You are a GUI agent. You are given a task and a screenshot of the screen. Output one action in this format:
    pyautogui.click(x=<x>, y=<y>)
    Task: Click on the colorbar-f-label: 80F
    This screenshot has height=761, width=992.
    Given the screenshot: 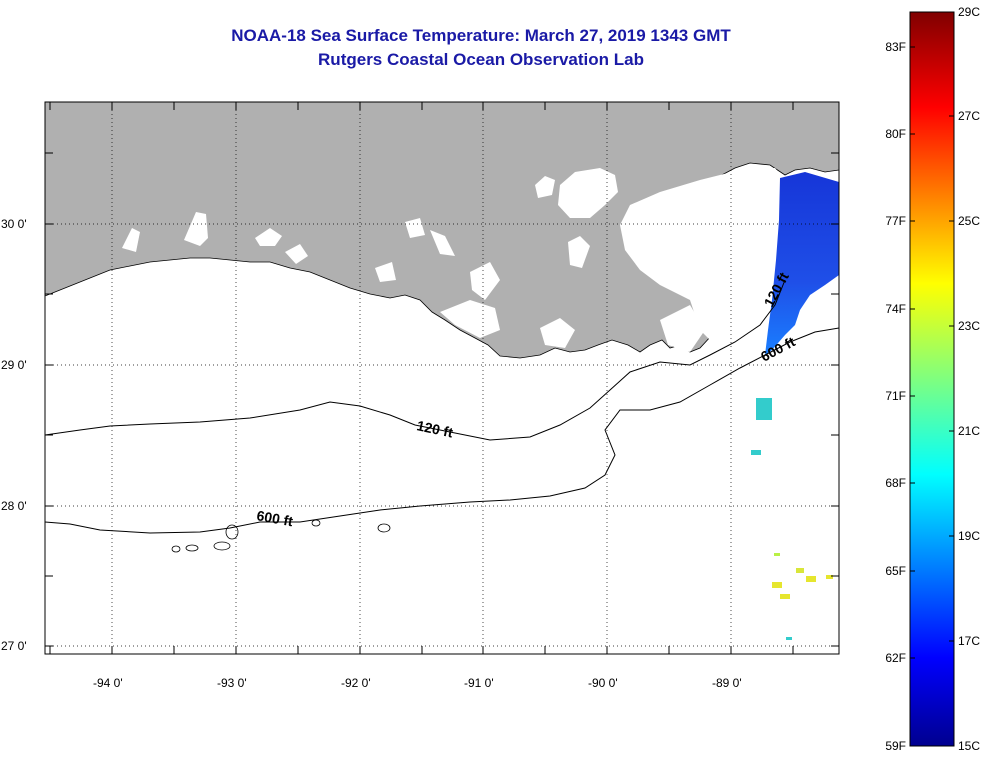 What is the action you would take?
    pyautogui.click(x=895, y=134)
    